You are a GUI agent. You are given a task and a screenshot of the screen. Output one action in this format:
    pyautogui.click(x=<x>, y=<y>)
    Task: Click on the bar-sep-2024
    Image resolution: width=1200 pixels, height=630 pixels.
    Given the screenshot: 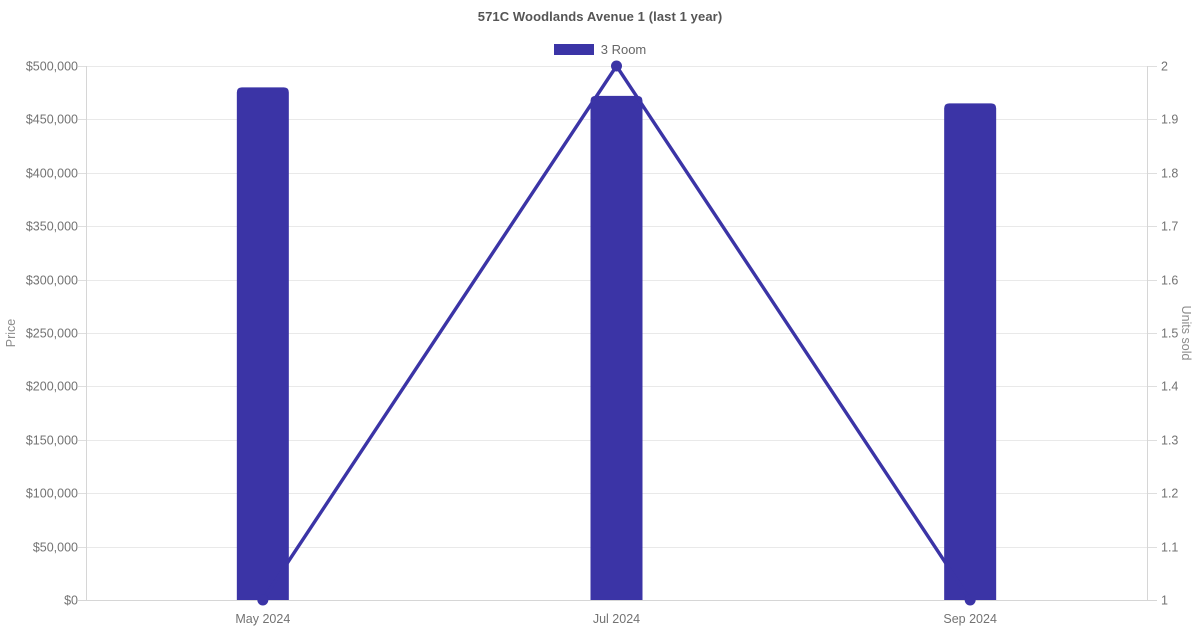 What is the action you would take?
    pyautogui.click(x=970, y=351)
    